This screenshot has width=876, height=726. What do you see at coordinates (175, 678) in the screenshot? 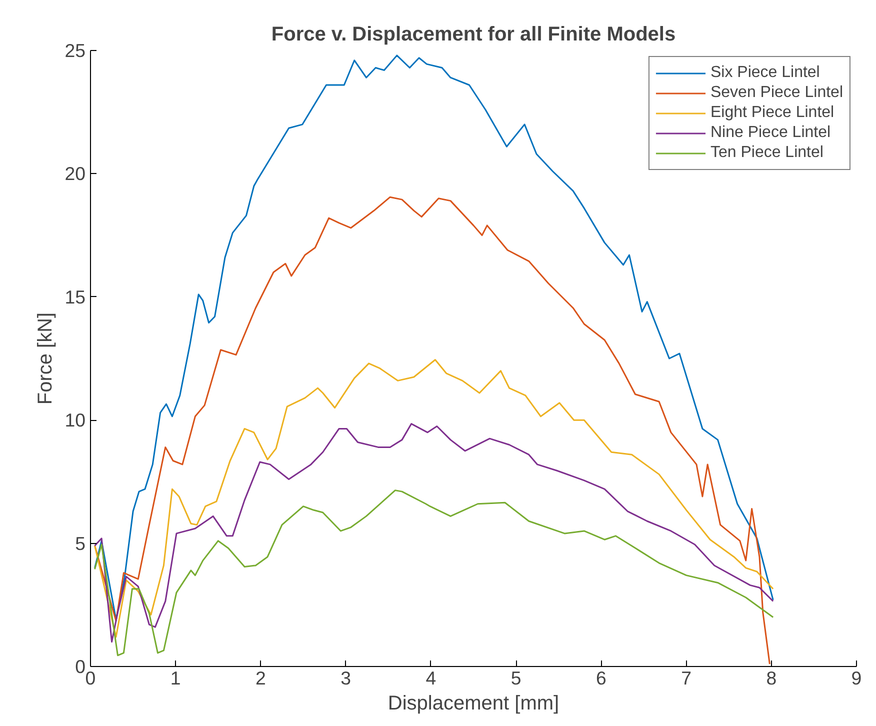
I see `x-tick-label: 1` at bounding box center [175, 678].